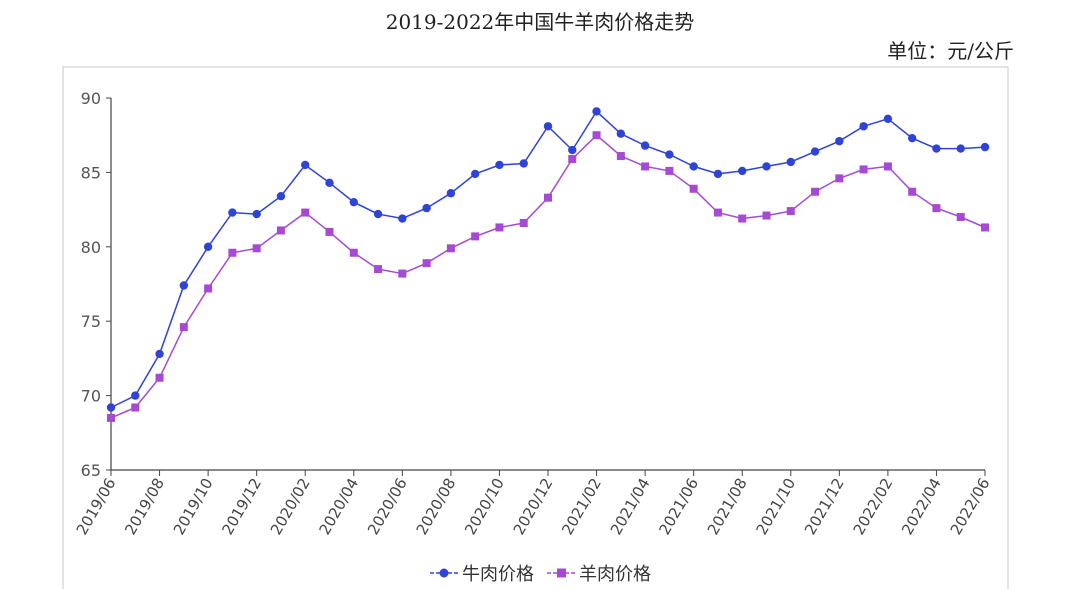 The width and height of the screenshot is (1080, 589). I want to click on y-tick-label: 75, so click(91, 321).